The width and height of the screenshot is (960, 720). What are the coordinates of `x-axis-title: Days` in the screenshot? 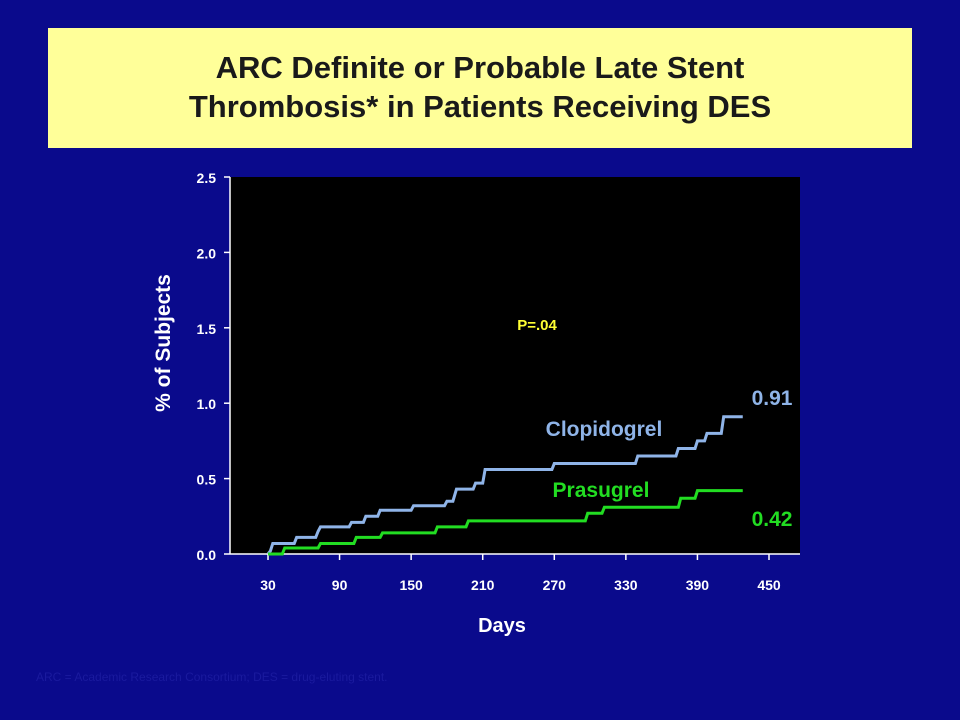 It's located at (502, 626).